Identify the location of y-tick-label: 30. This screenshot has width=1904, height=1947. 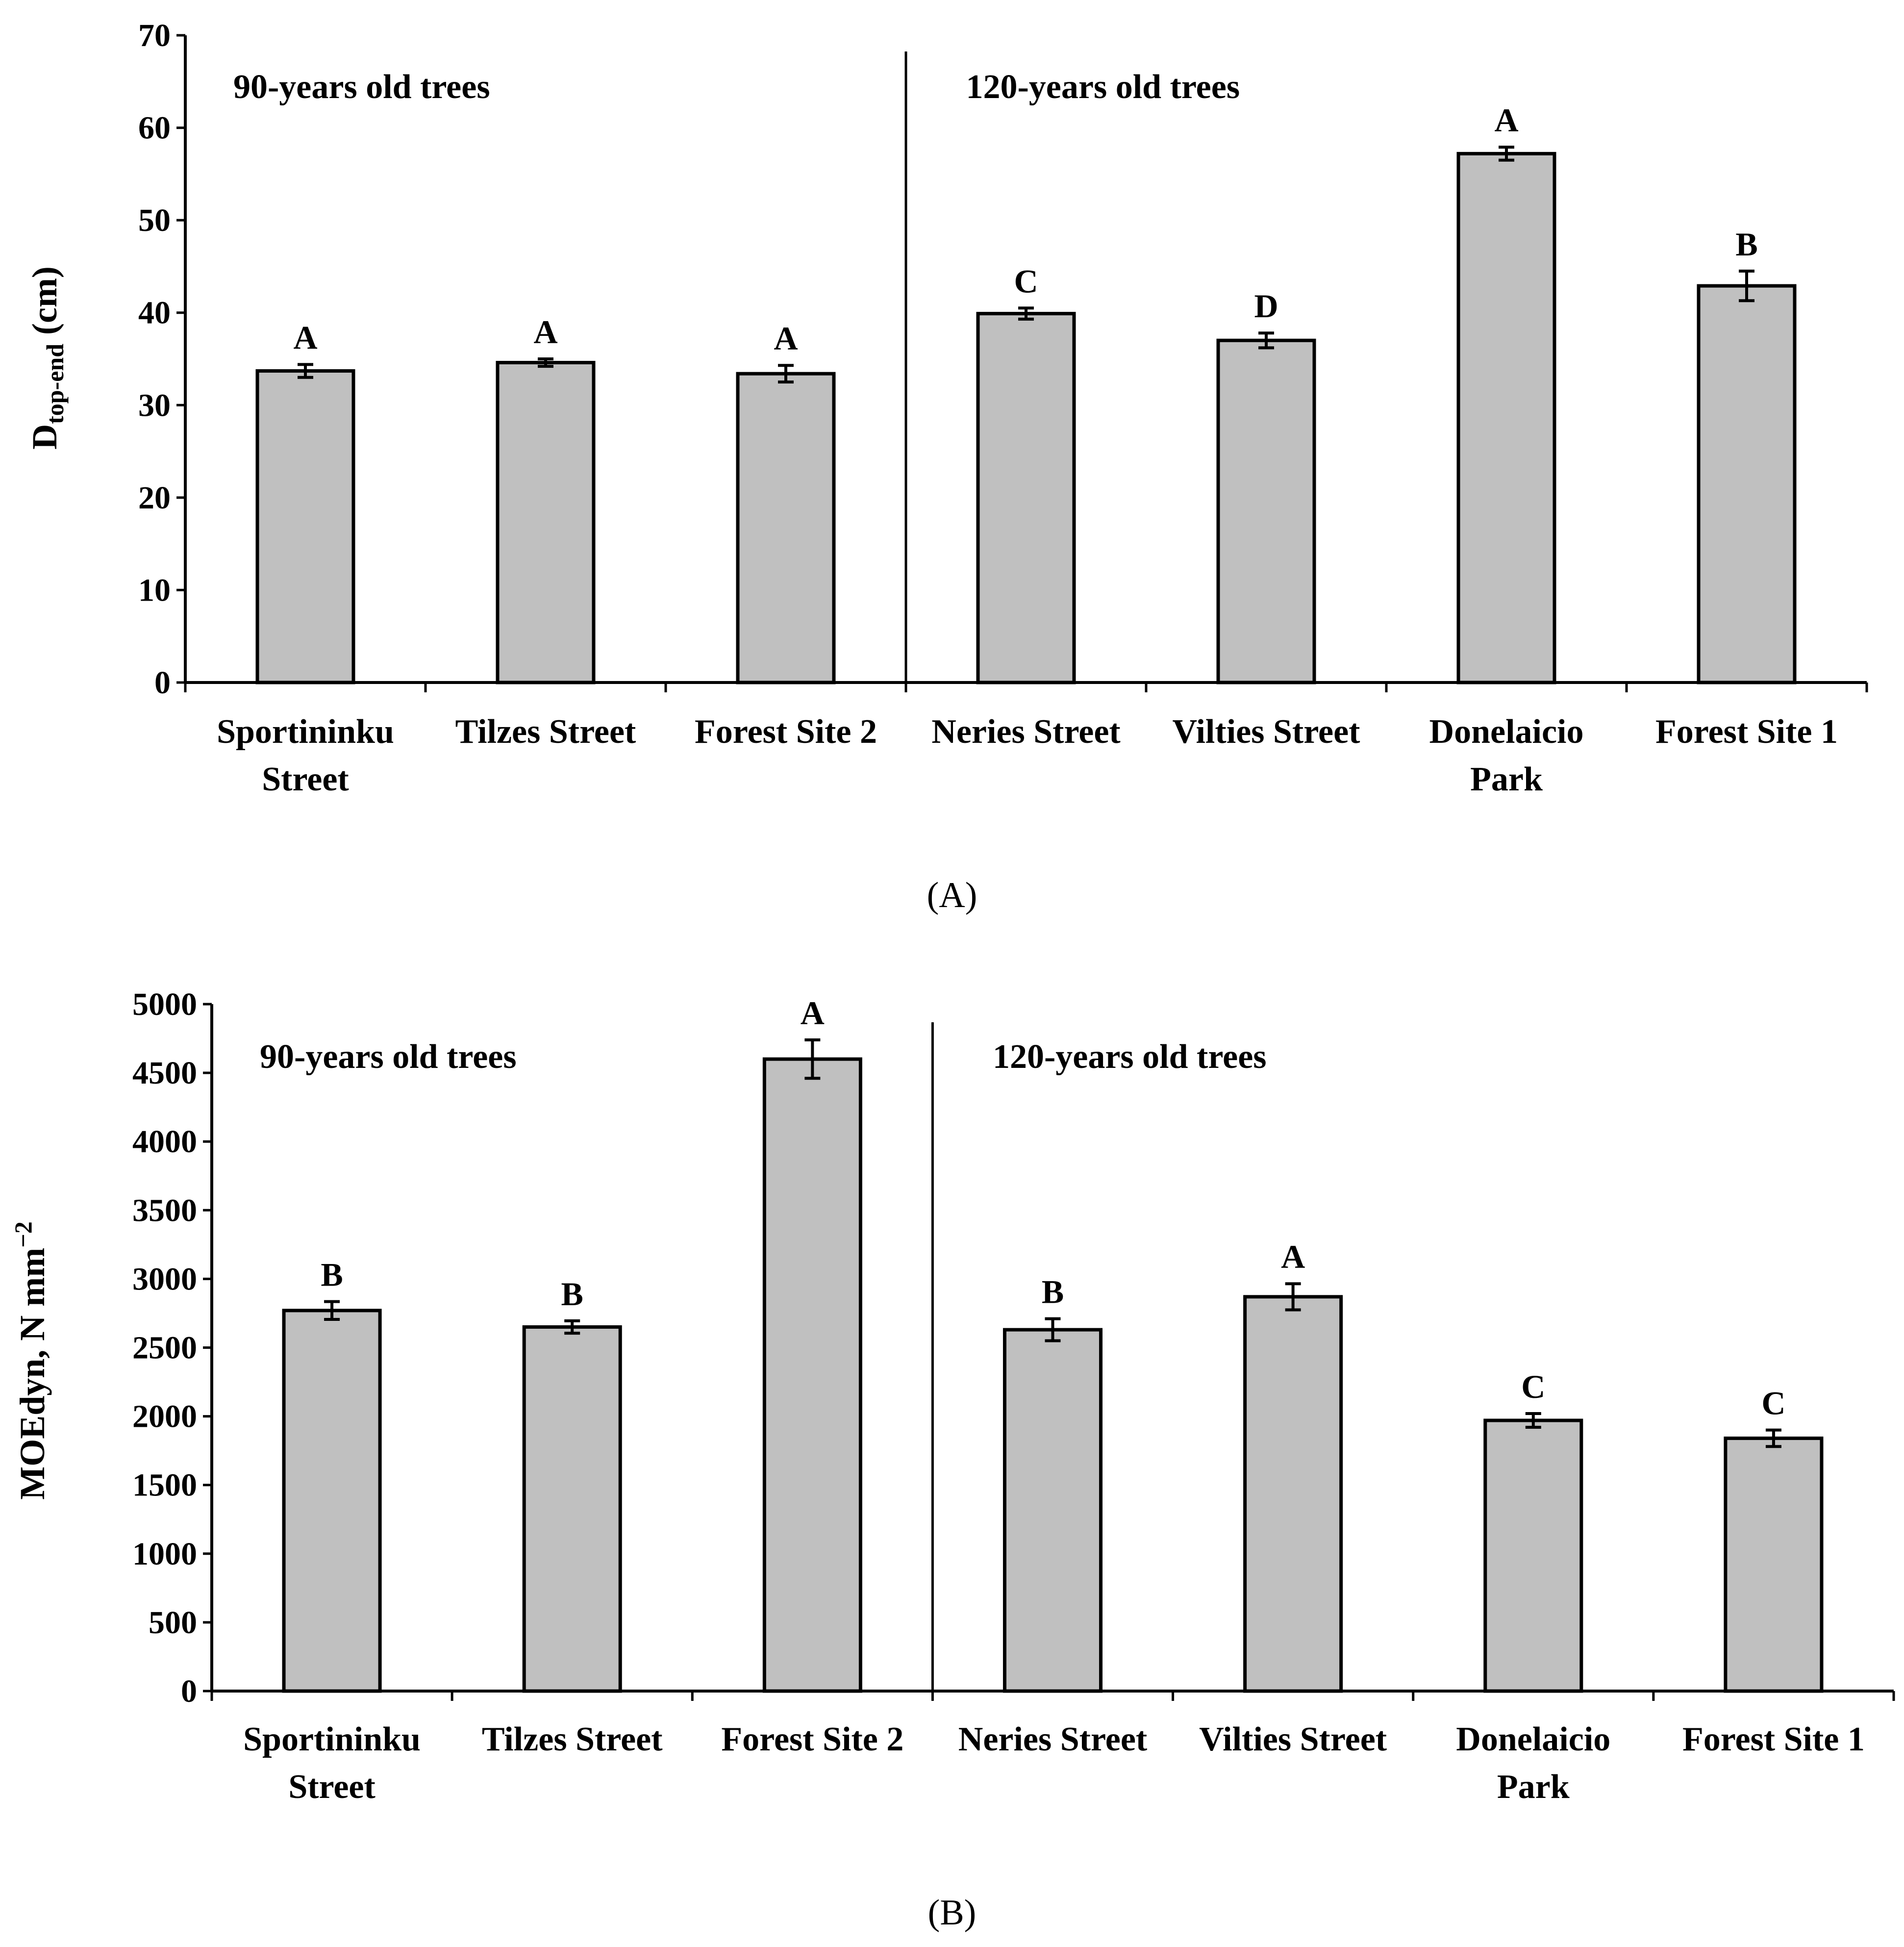
(154, 405).